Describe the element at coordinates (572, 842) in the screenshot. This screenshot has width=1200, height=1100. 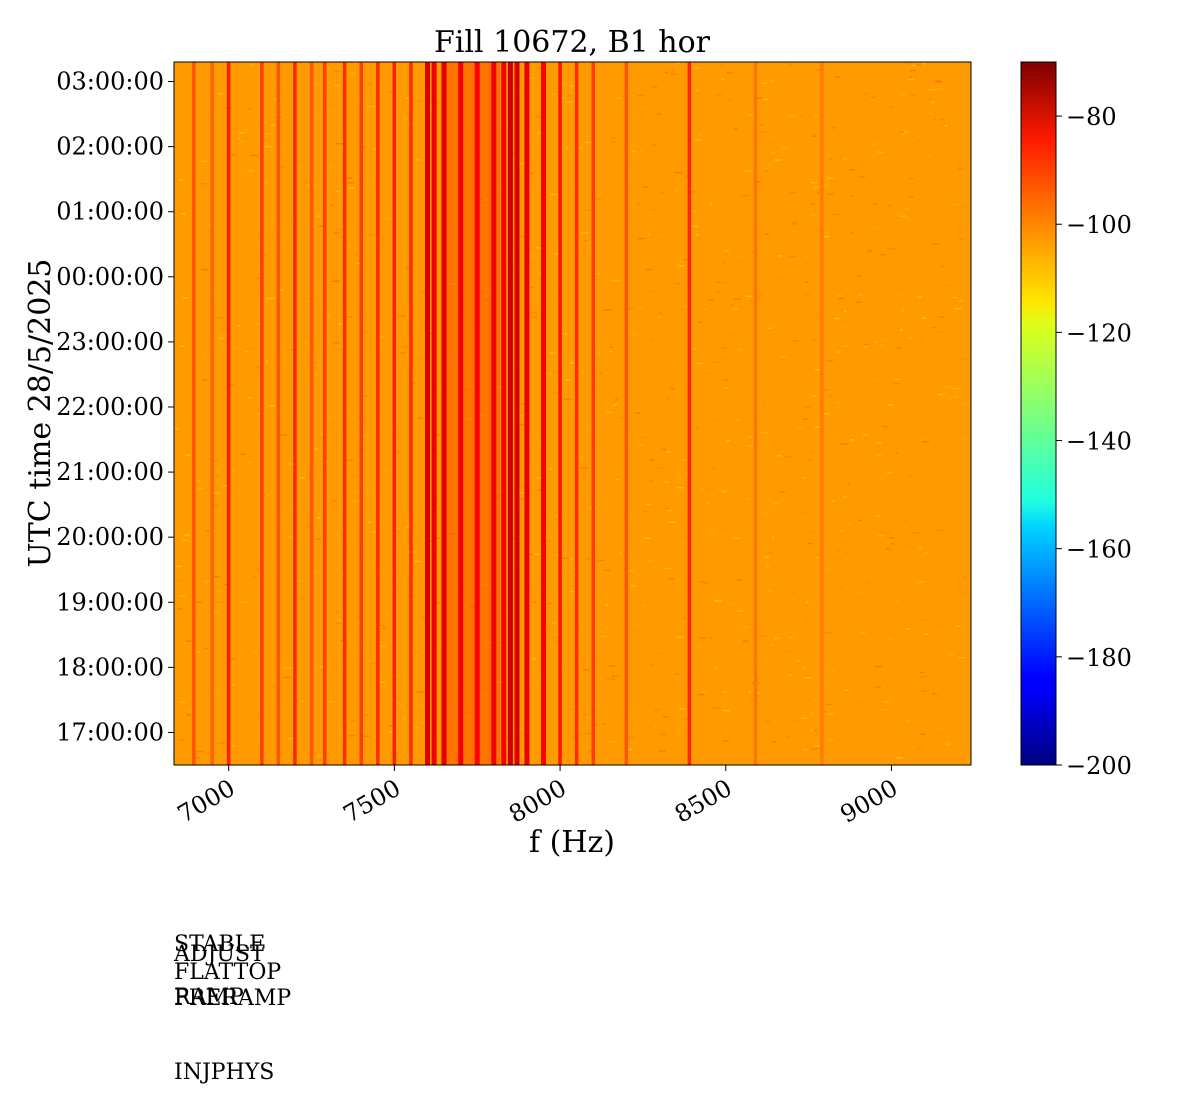
I see `x-axis-label: f (Hz)` at that location.